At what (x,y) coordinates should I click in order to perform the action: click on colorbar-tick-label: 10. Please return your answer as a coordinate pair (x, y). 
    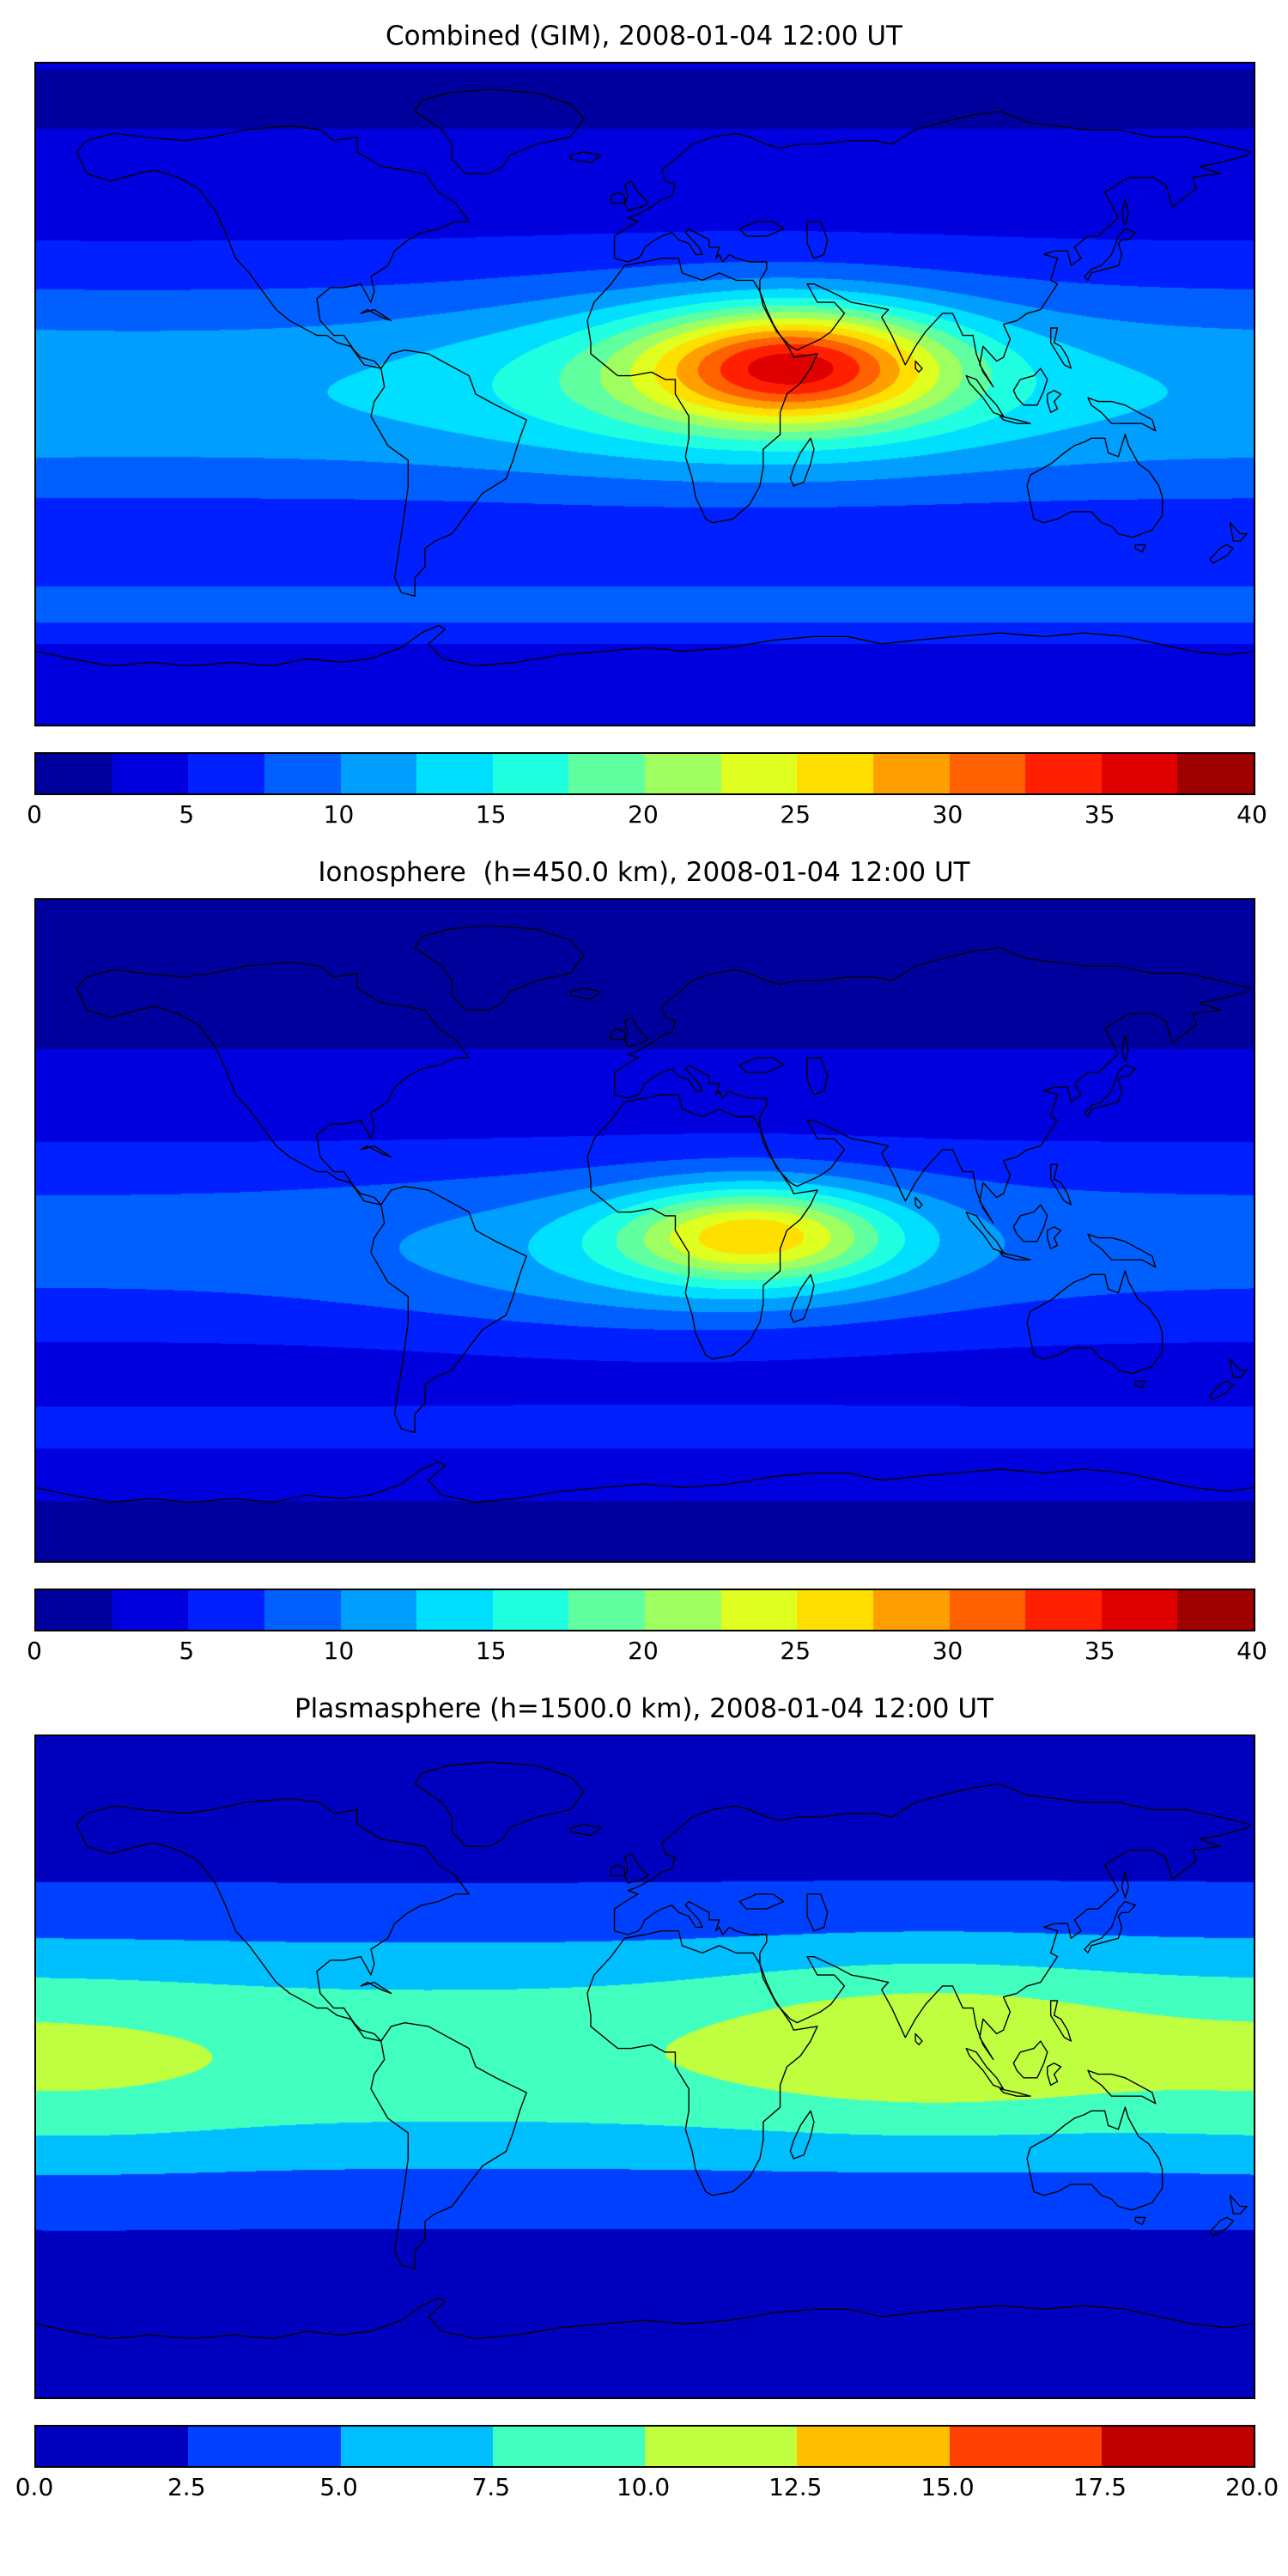
    Looking at the image, I should click on (339, 1651).